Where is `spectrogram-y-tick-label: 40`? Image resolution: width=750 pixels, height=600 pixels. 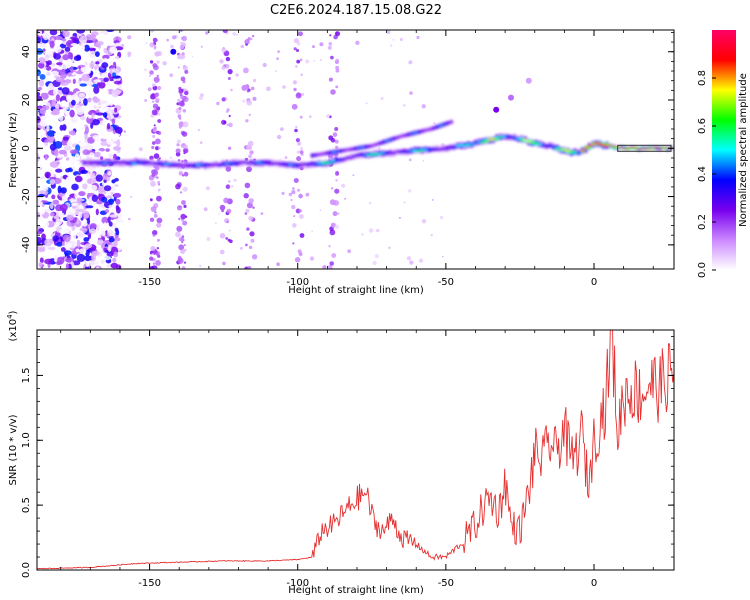
spectrogram-y-tick-label: 40 is located at coordinates (26, 51).